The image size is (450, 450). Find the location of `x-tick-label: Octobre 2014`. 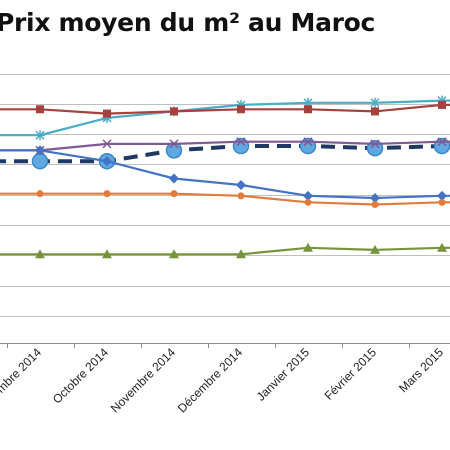

x-tick-label: Octobre 2014 is located at coordinates (81, 376).